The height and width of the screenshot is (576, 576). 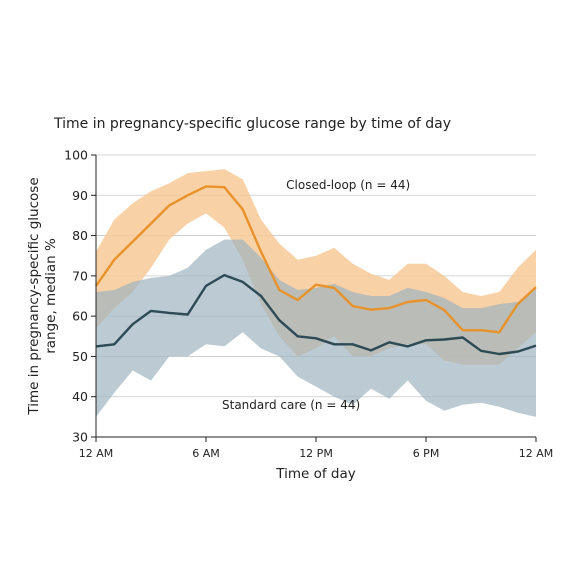 What do you see at coordinates (206, 453) in the screenshot?
I see `x-tick-label: 6 AM` at bounding box center [206, 453].